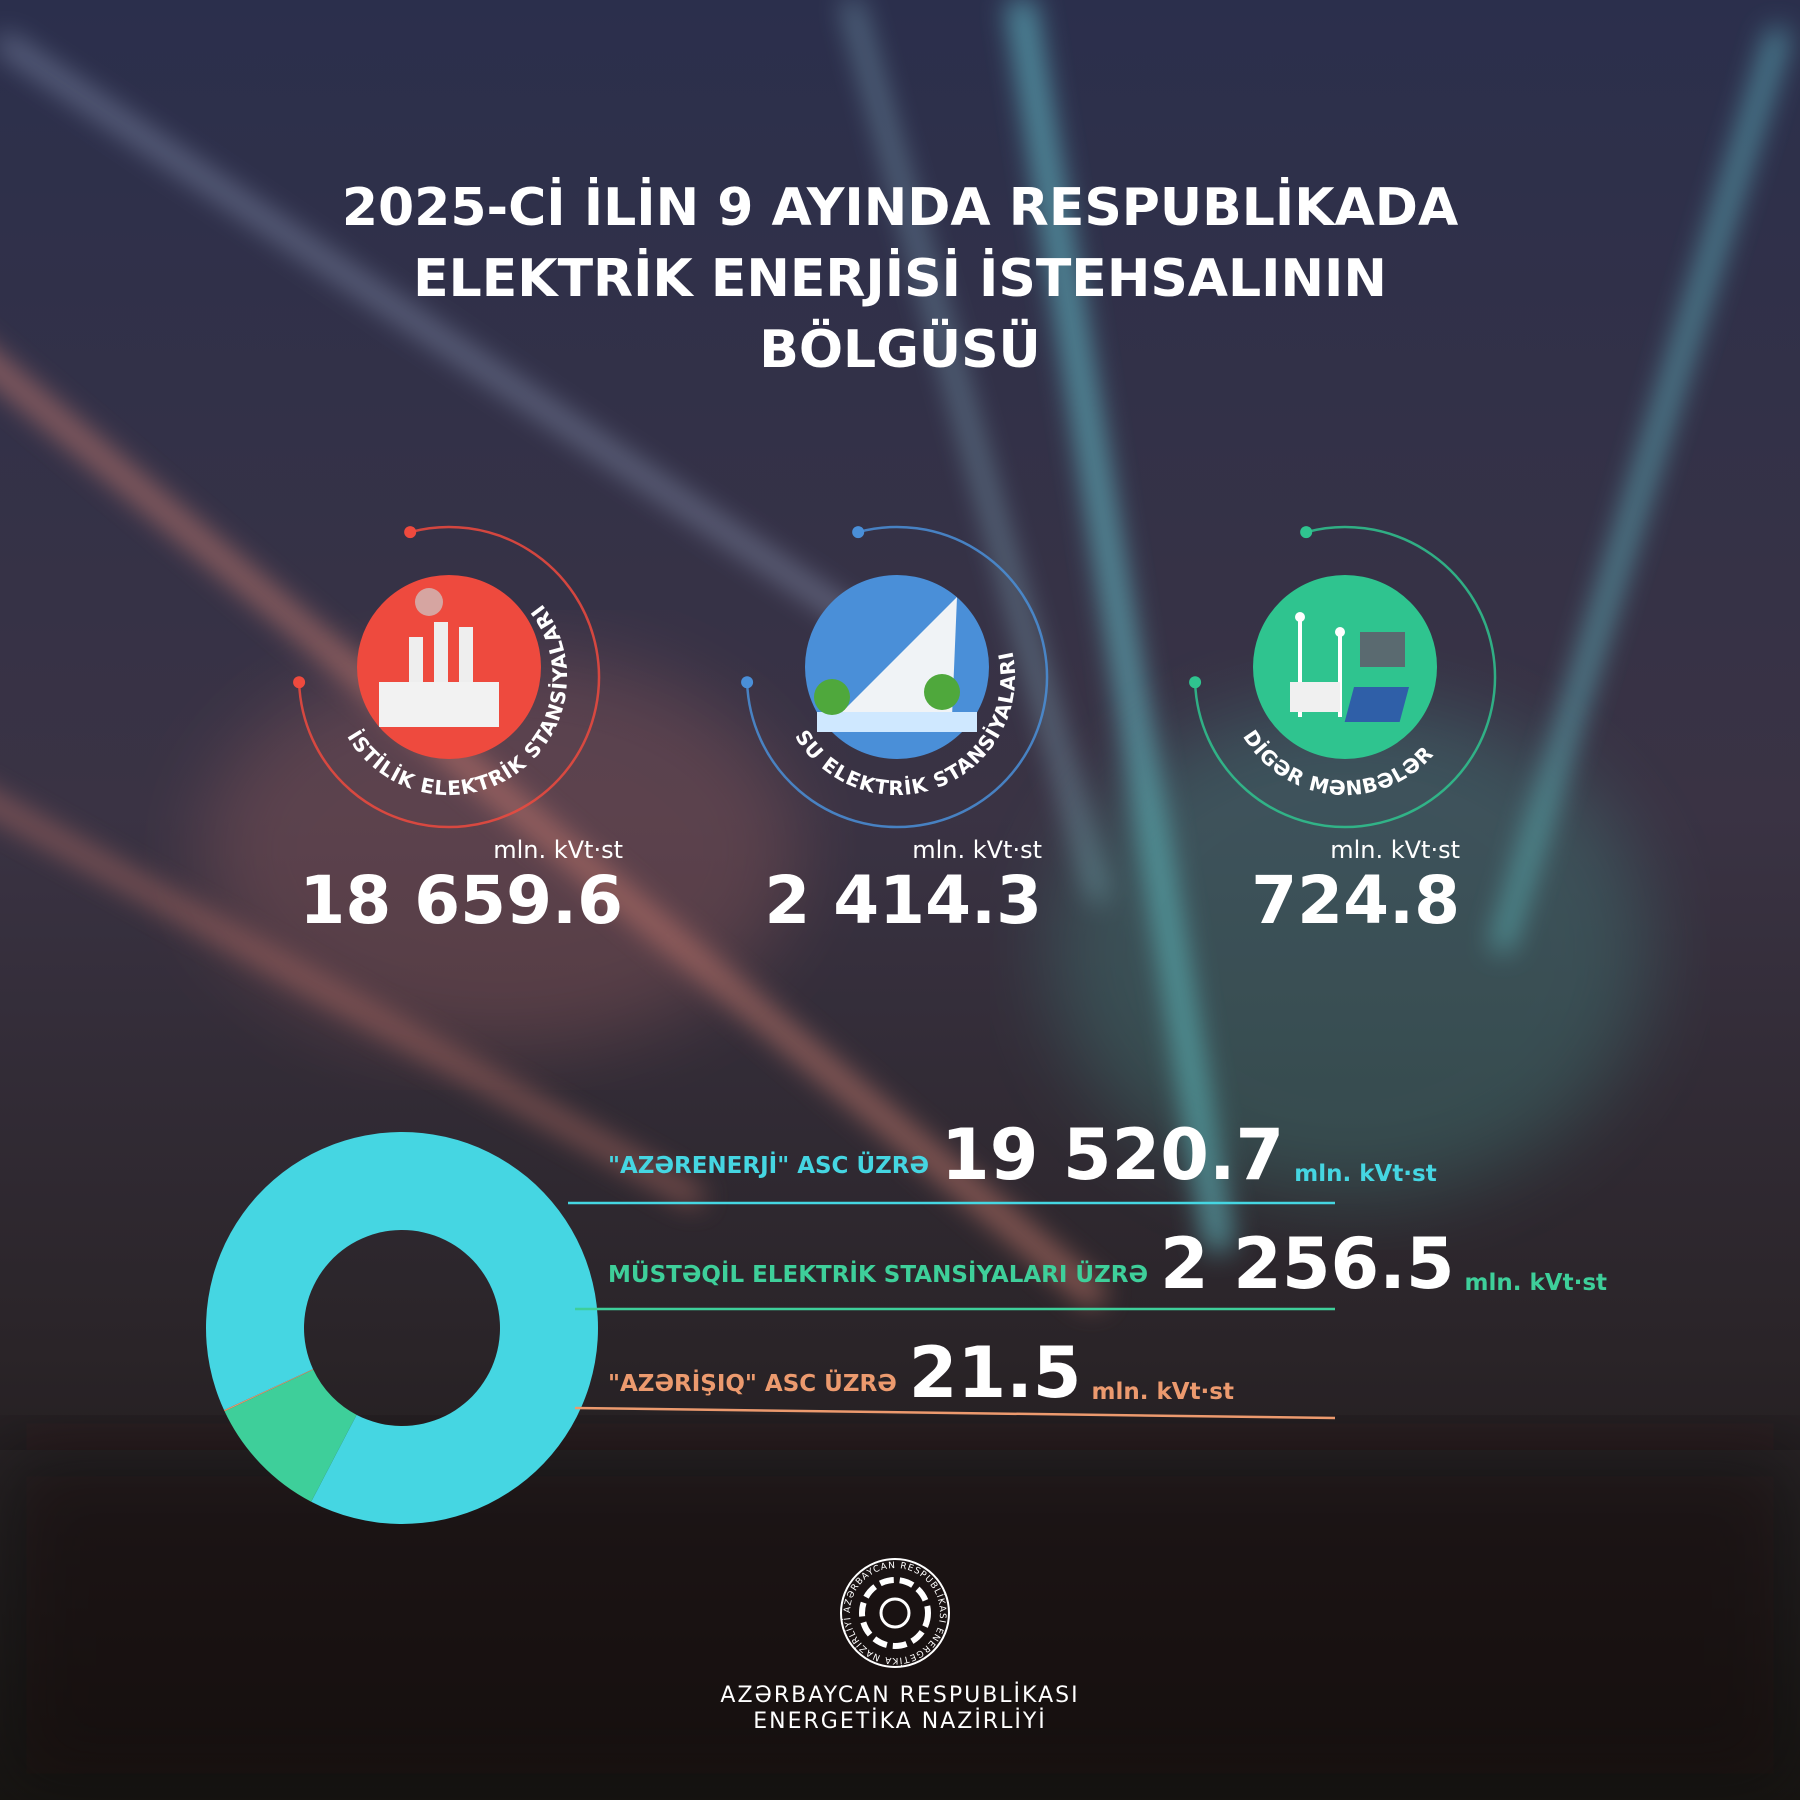  I want to click on legend-row: "AZƏRİŞIQ" ASC ÜZRƏ 21.5 mln. kVt·st, so click(921, 1373).